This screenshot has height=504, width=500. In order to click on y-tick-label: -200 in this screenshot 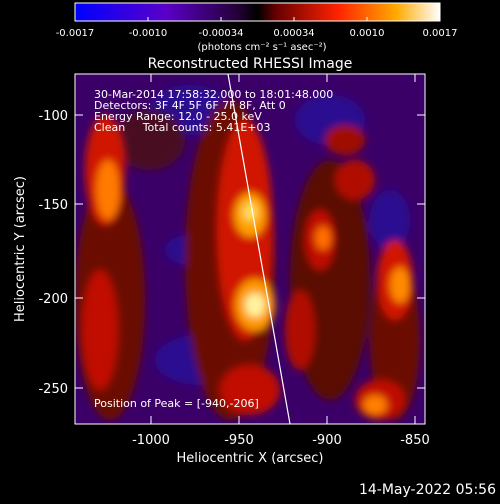, I will do `click(53, 299)`.